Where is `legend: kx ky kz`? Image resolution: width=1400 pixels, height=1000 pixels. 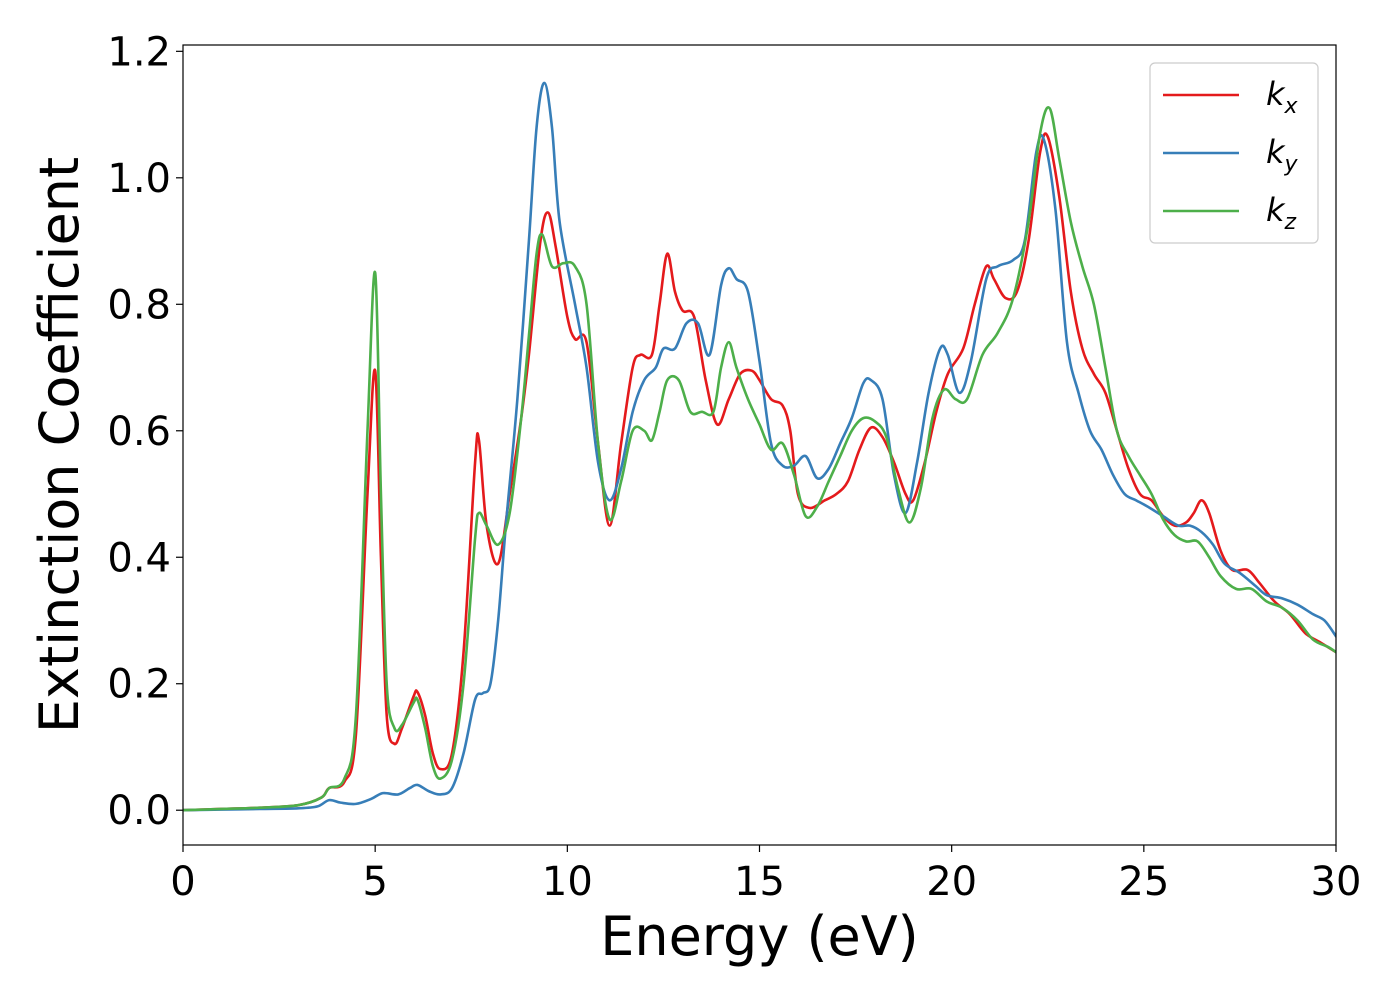
legend: kx ky kz is located at coordinates (1234, 153).